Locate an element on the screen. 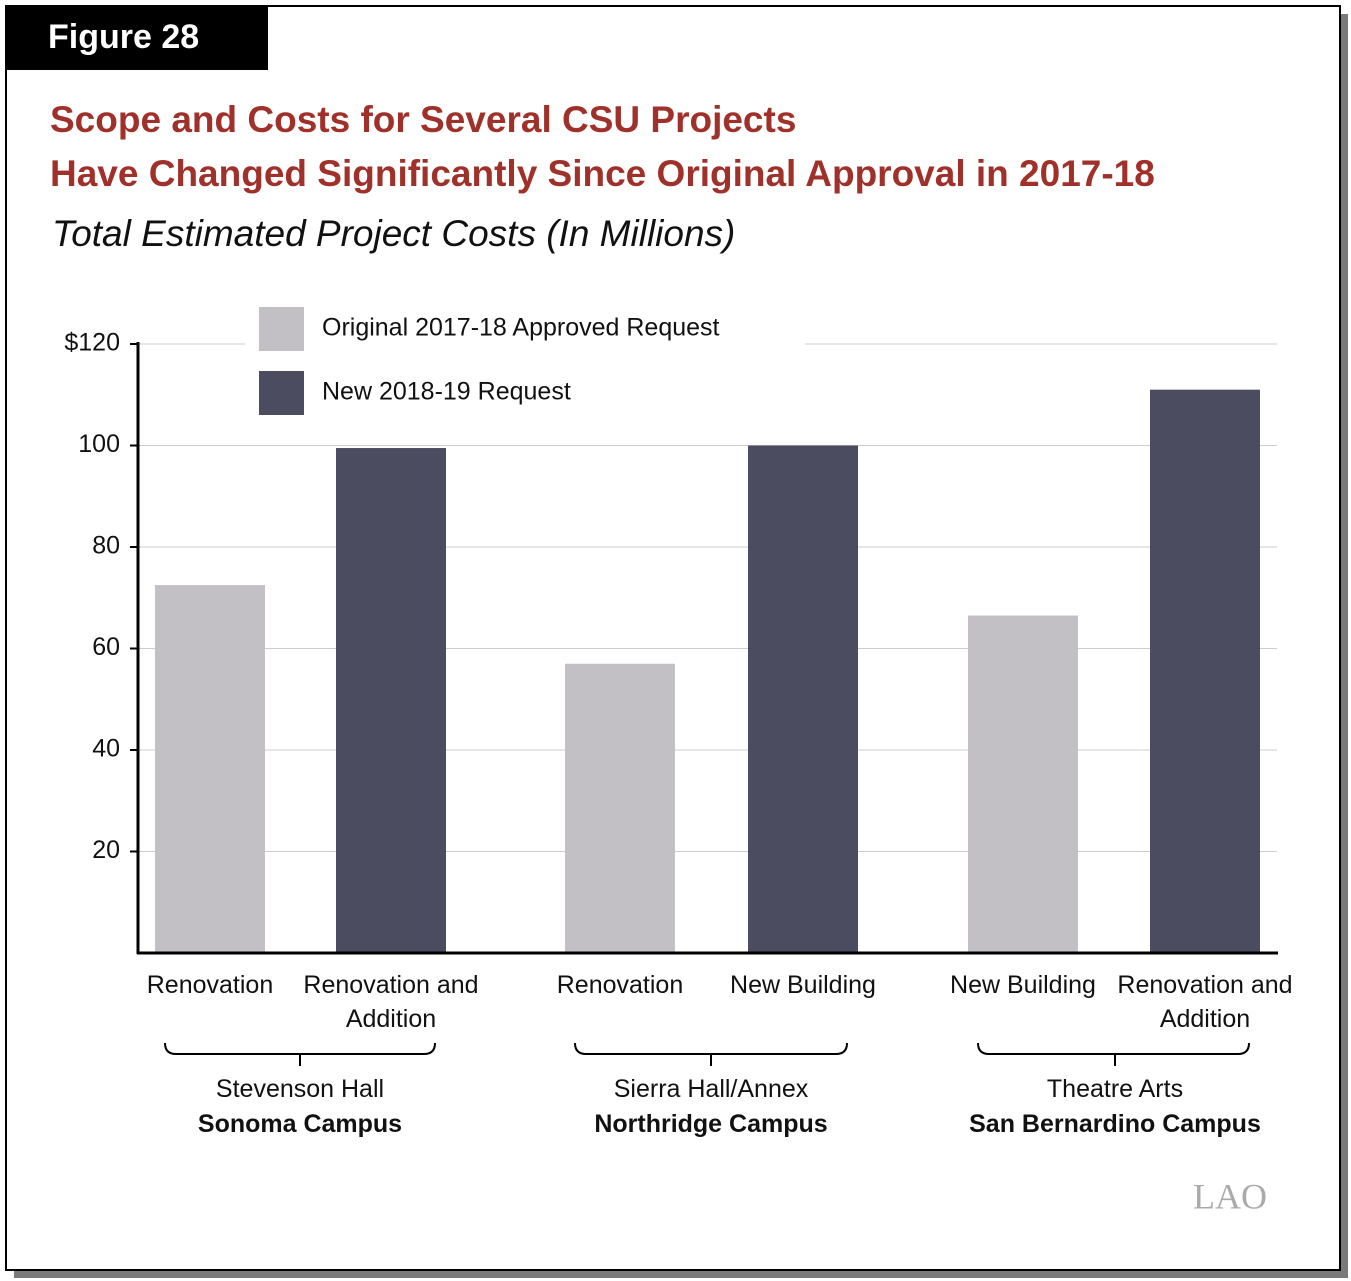 This screenshot has height=1281, width=1351. group-braces is located at coordinates (707, 1054).